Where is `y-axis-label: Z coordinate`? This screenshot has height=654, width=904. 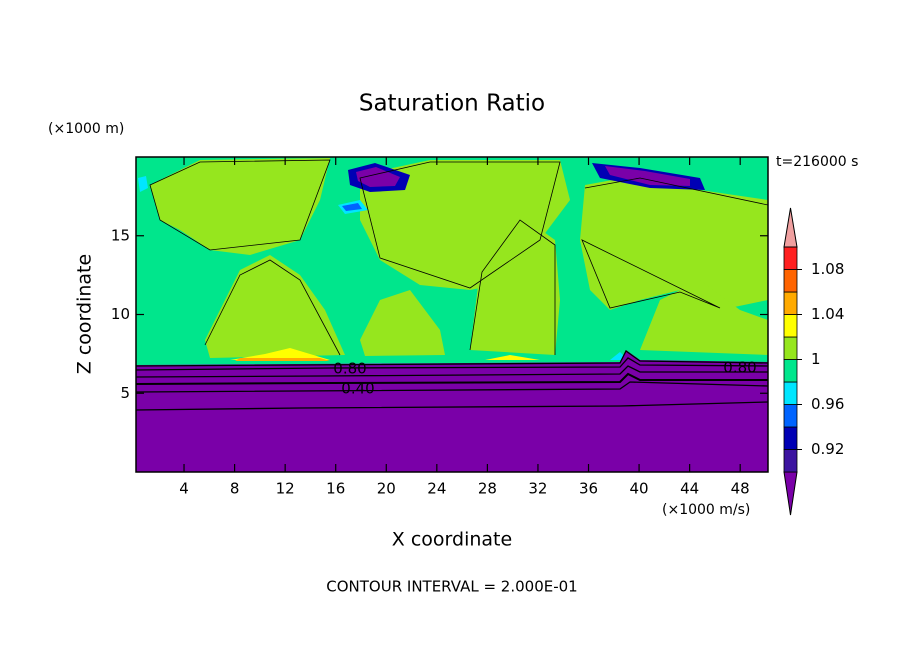 y-axis-label: Z coordinate is located at coordinates (85, 314).